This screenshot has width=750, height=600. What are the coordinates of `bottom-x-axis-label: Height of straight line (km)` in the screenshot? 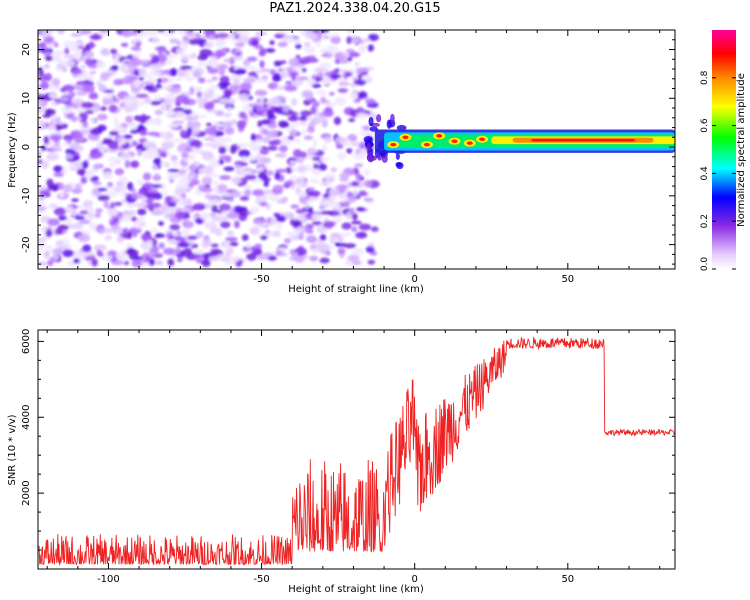 It's located at (356, 589).